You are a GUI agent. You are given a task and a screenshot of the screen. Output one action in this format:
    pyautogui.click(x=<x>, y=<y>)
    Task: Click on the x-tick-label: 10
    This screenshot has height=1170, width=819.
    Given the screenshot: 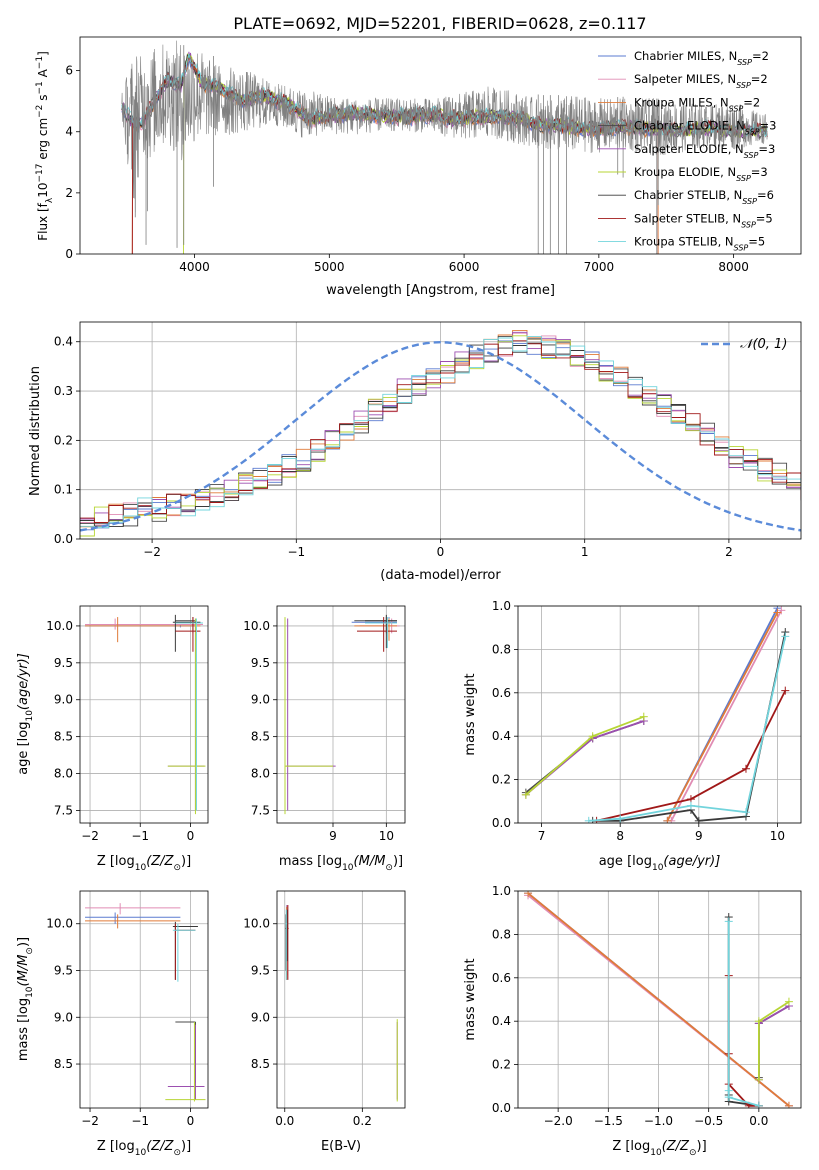 What is the action you would take?
    pyautogui.click(x=777, y=836)
    